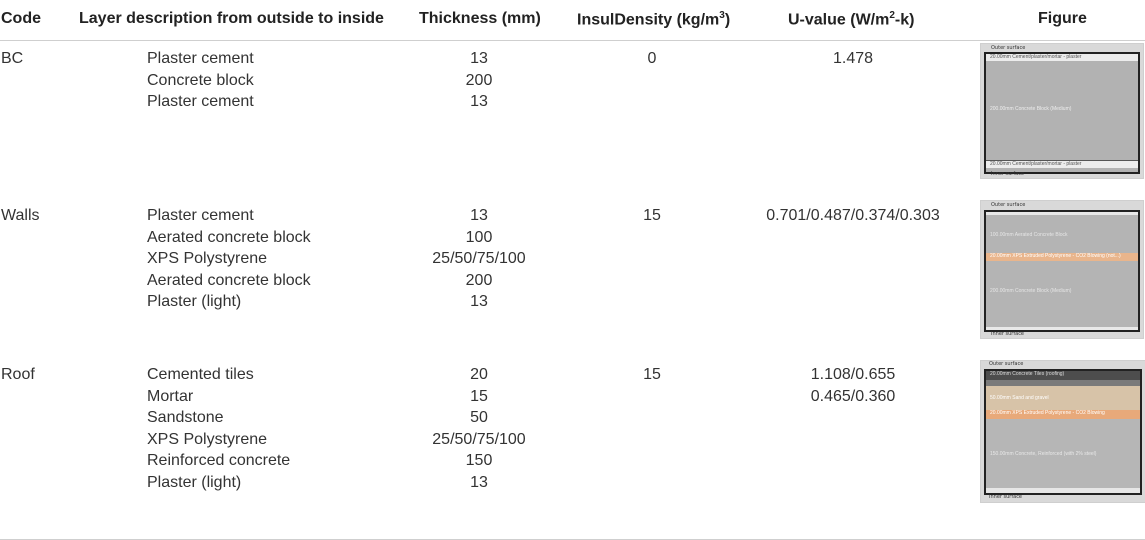 Image resolution: width=1145 pixels, height=540 pixels. What do you see at coordinates (479, 237) in the screenshot?
I see `thickness-item: 100` at bounding box center [479, 237].